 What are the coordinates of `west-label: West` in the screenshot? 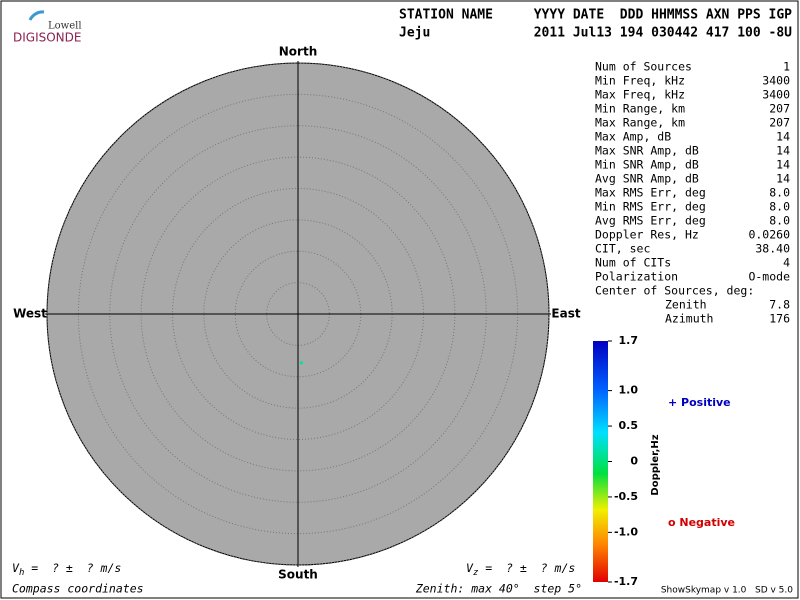 It's located at (30, 314).